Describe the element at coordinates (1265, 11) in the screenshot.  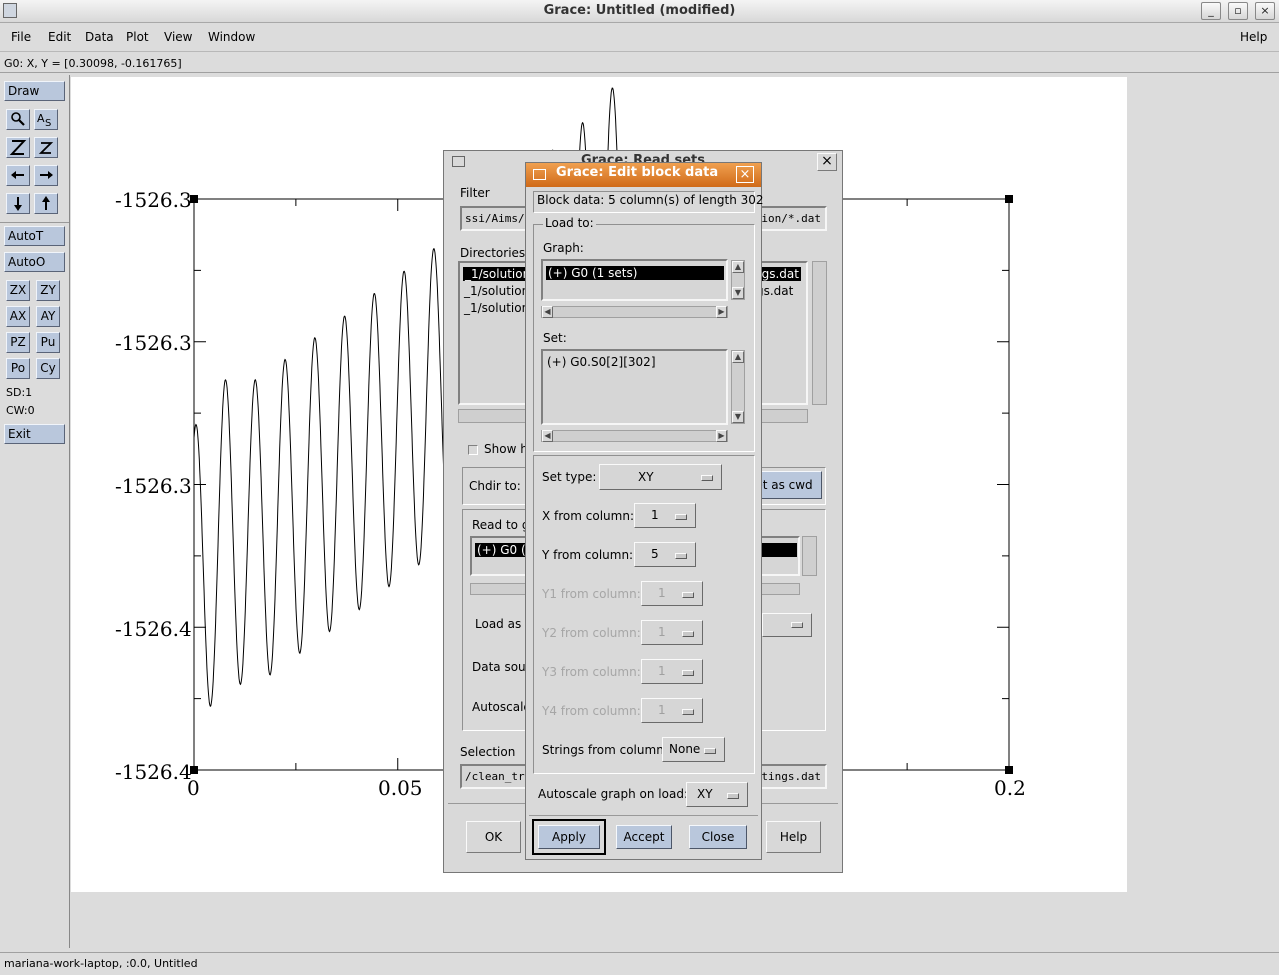
I see `window-close-button: ×` at that location.